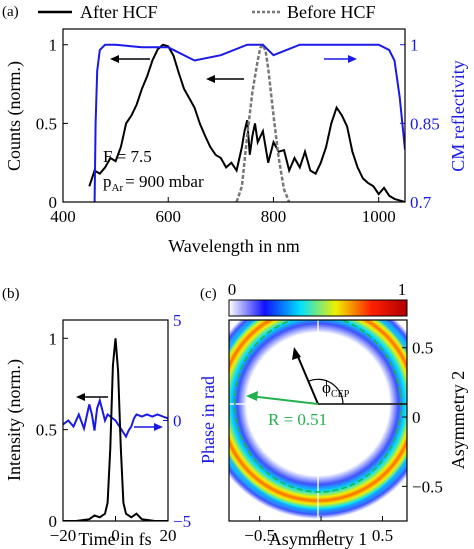  What do you see at coordinates (321, 535) in the screenshot?
I see `c-xtick-label-1: 0` at bounding box center [321, 535].